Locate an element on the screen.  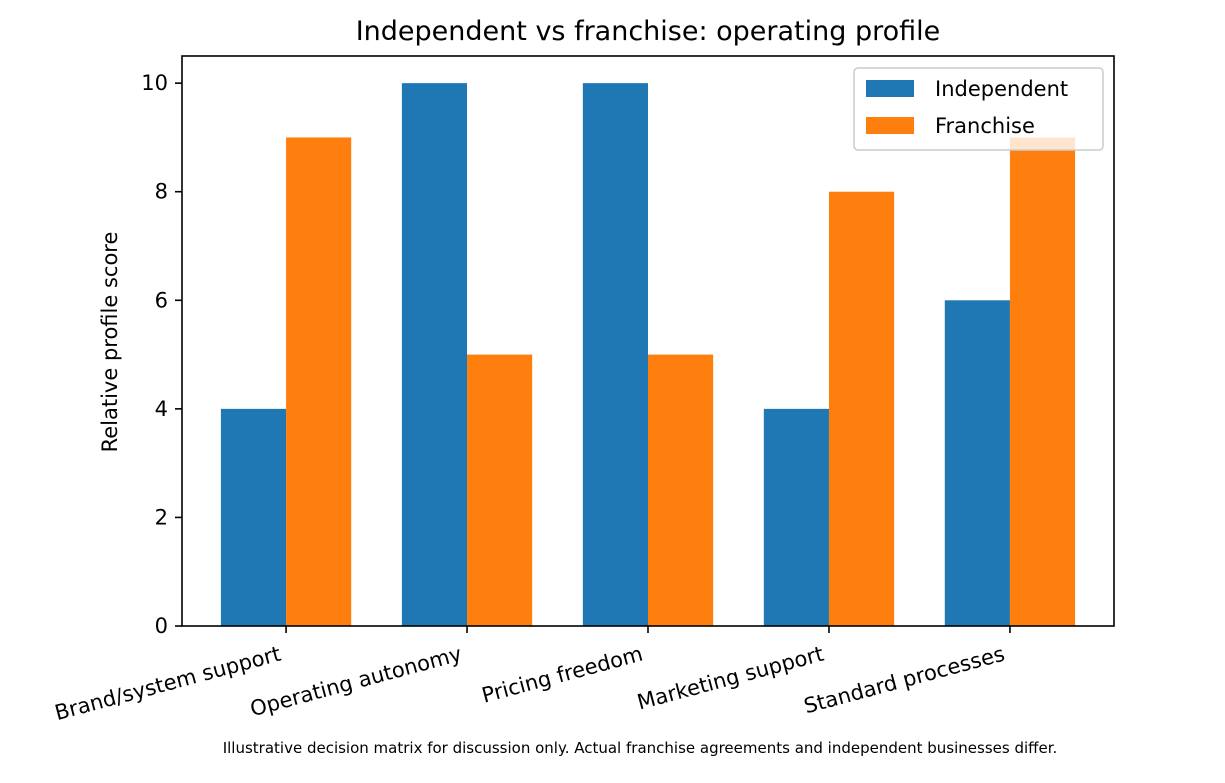
bar-franchise-marketing-support is located at coordinates (861, 408).